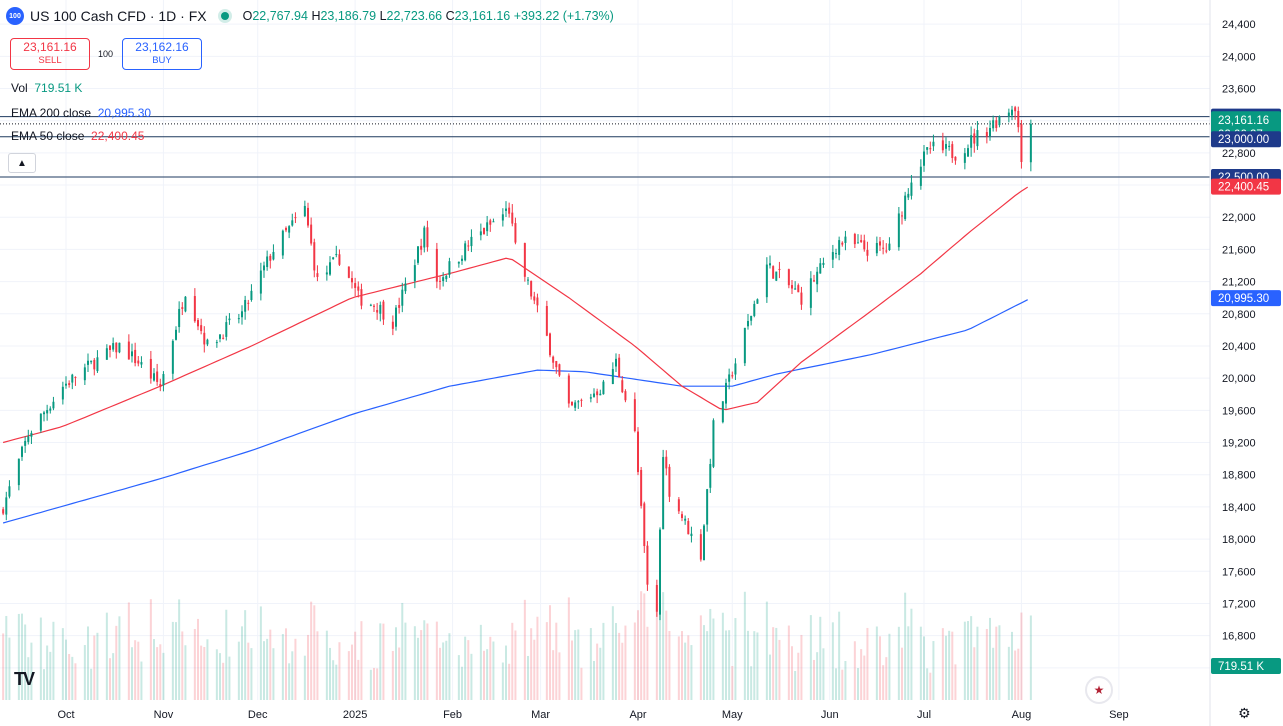  I want to click on price-tick-label: 19,200, so click(1239, 444).